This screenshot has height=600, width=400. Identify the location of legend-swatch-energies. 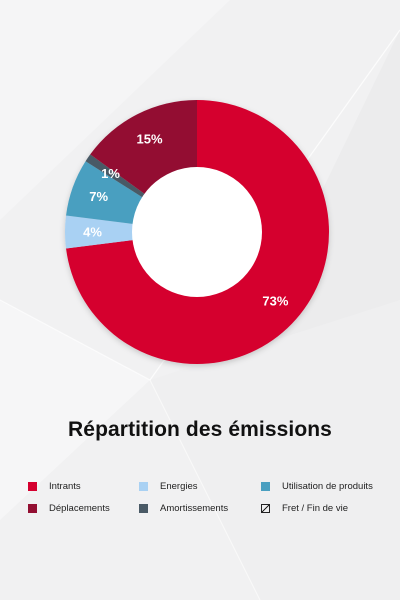
(143, 486).